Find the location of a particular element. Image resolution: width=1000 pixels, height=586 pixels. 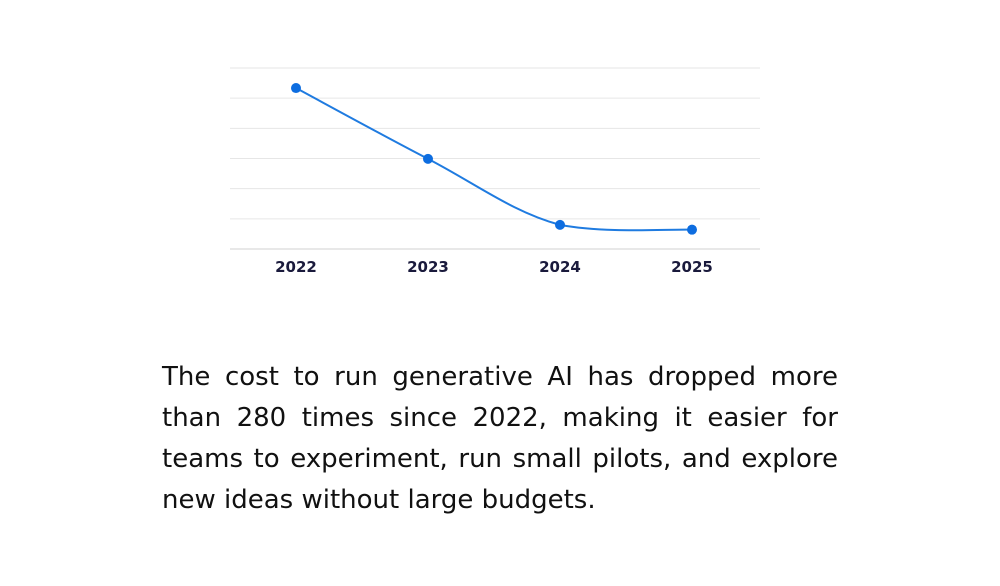

x-tick-label-2025: 2025 is located at coordinates (692, 267).